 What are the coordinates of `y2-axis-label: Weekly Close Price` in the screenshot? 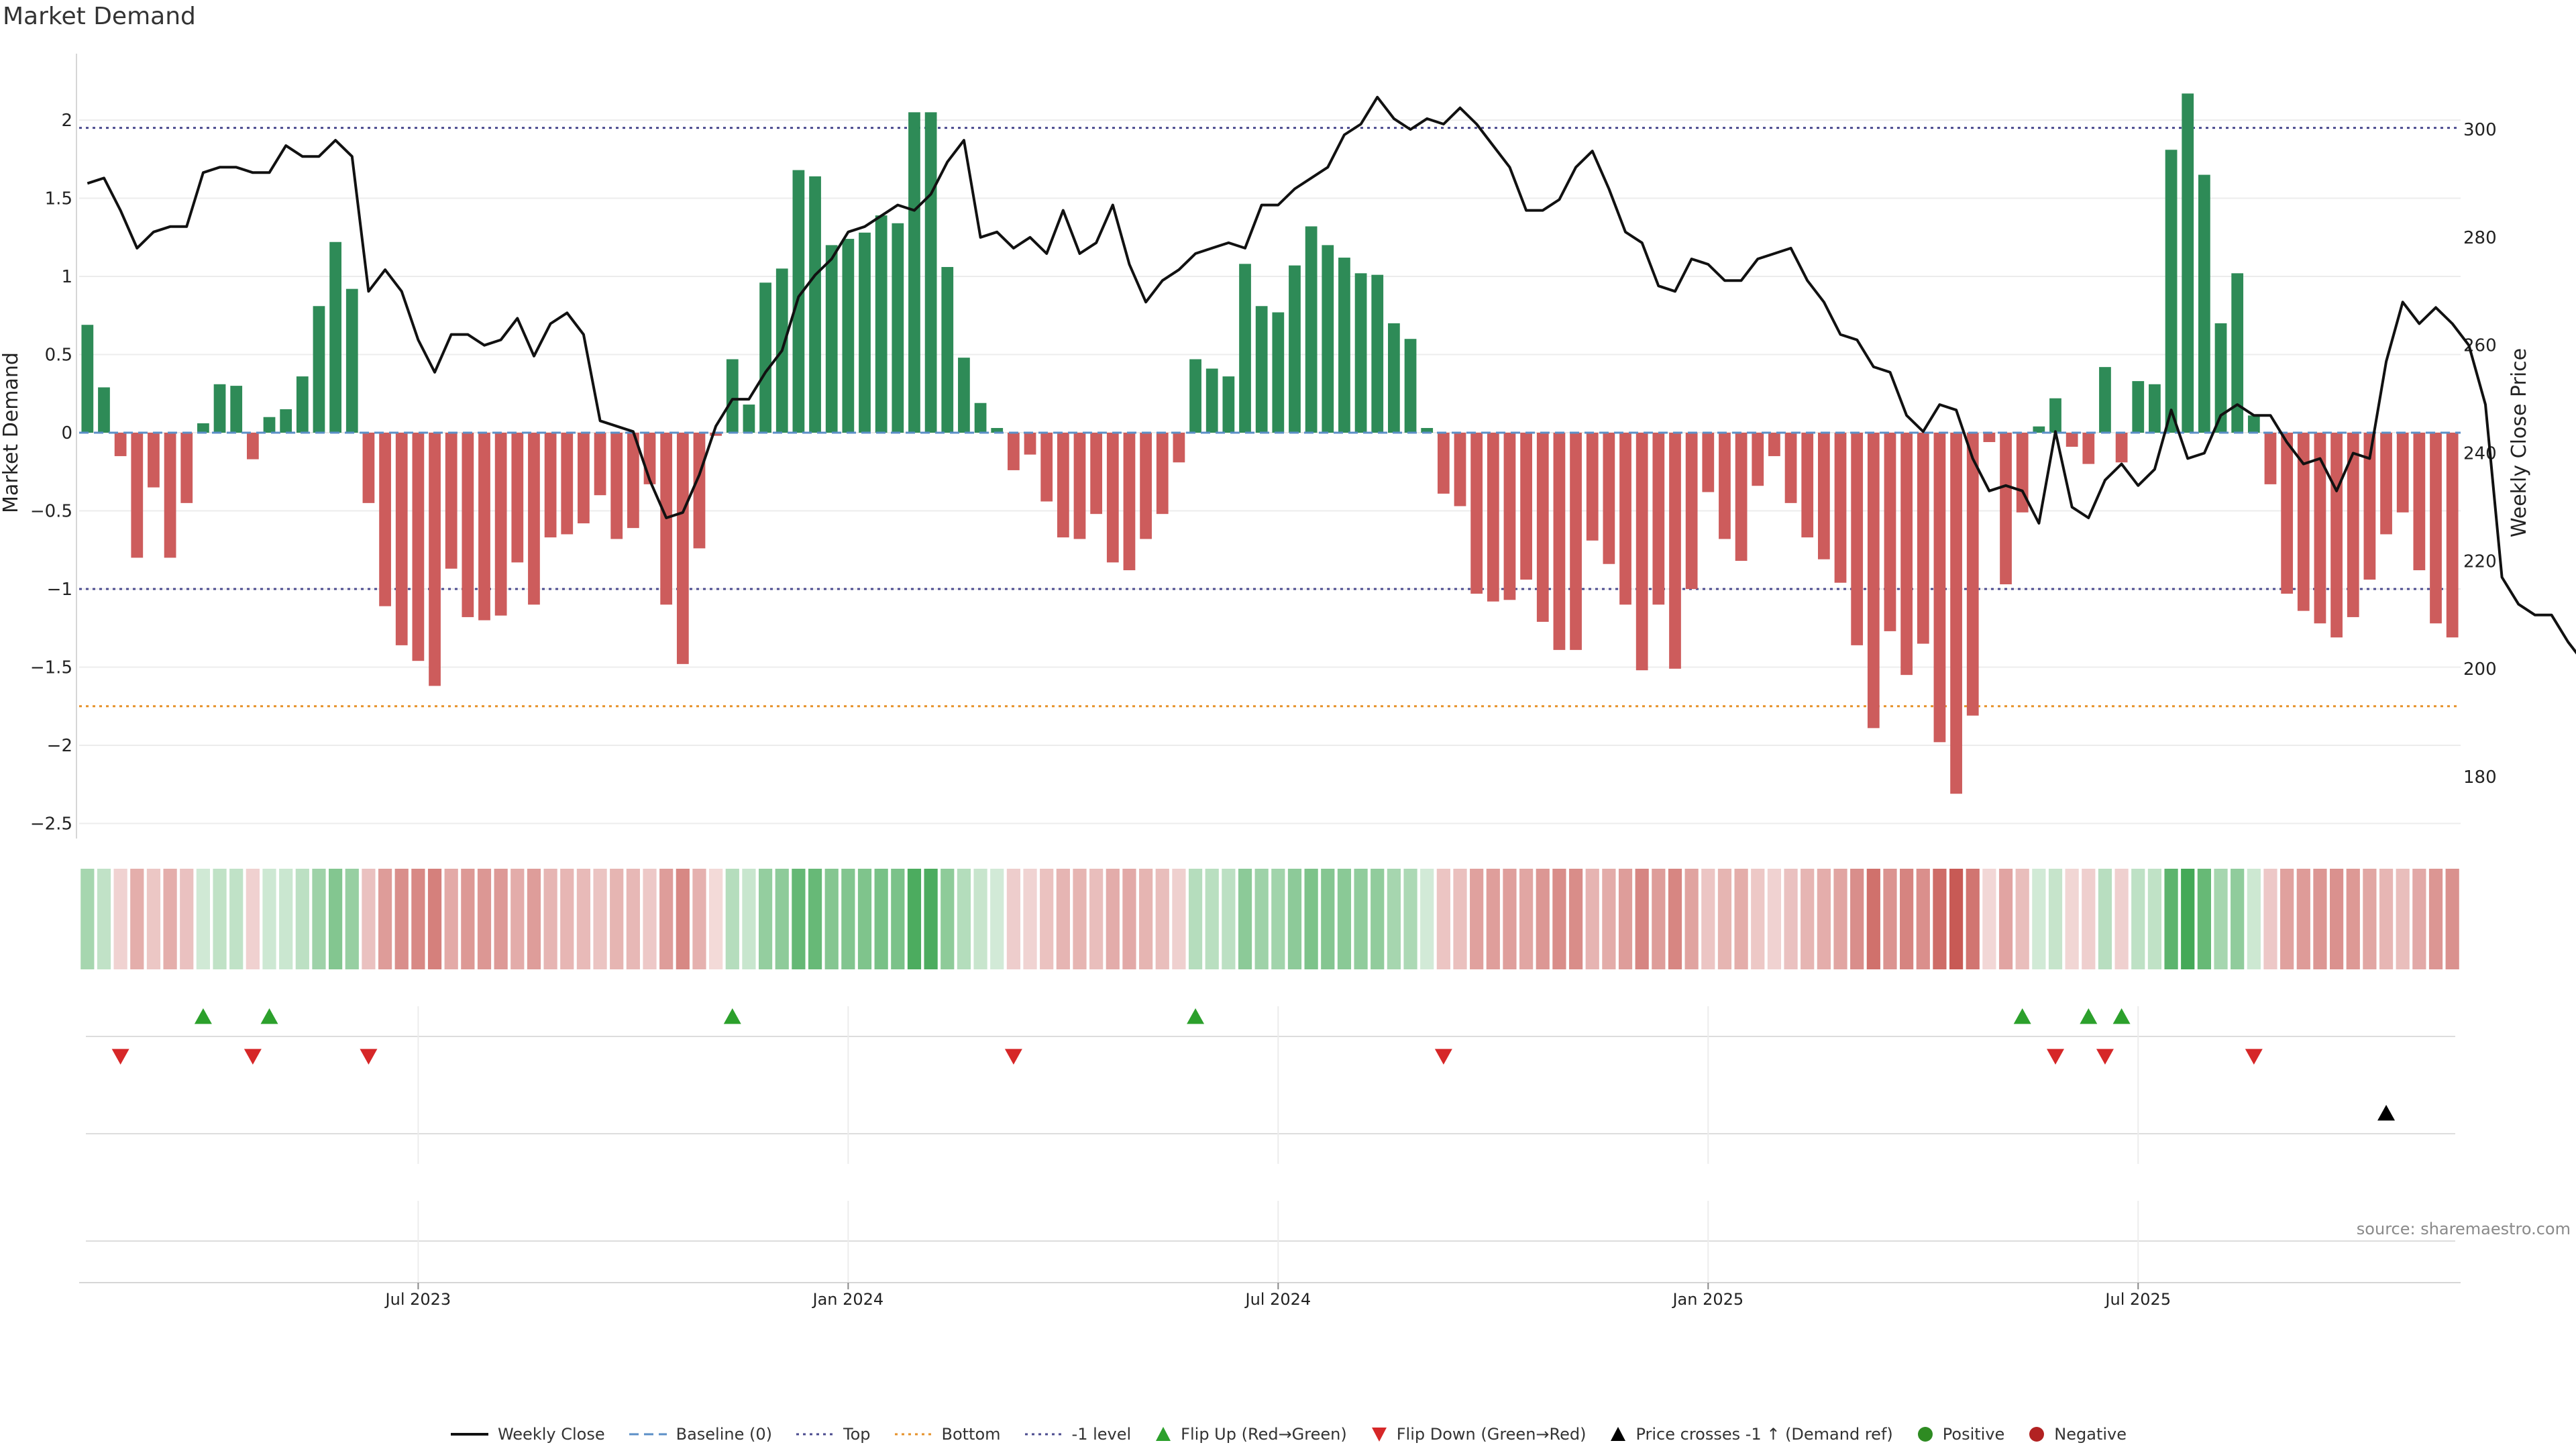 It's located at (2519, 442).